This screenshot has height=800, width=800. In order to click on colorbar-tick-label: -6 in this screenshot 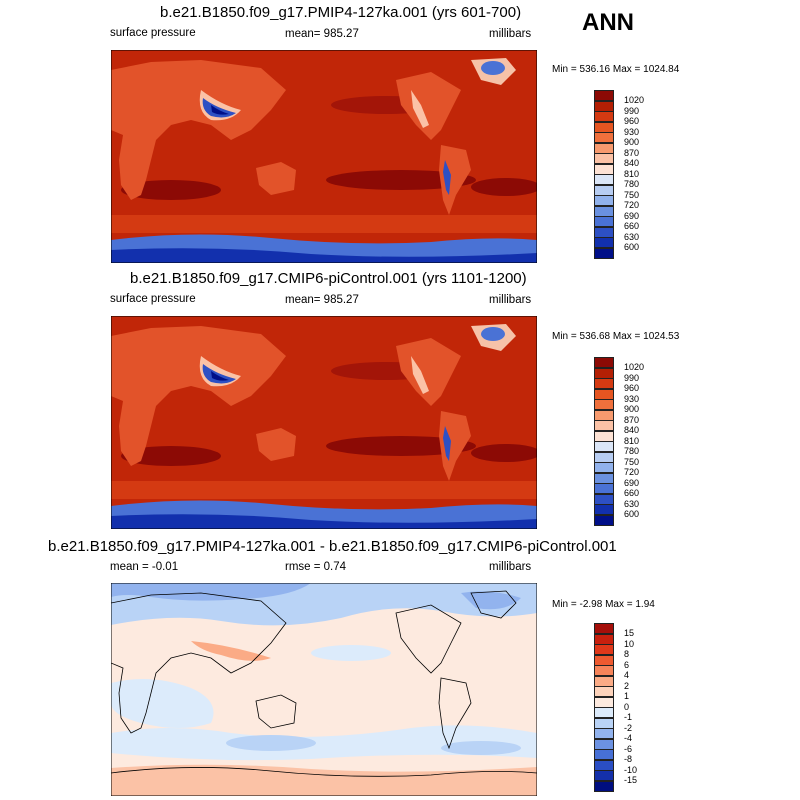, I will do `click(628, 748)`.